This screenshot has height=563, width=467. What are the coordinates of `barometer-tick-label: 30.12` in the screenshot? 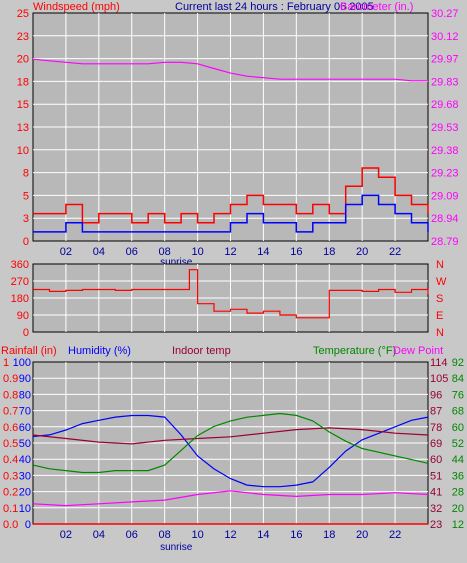 It's located at (445, 37).